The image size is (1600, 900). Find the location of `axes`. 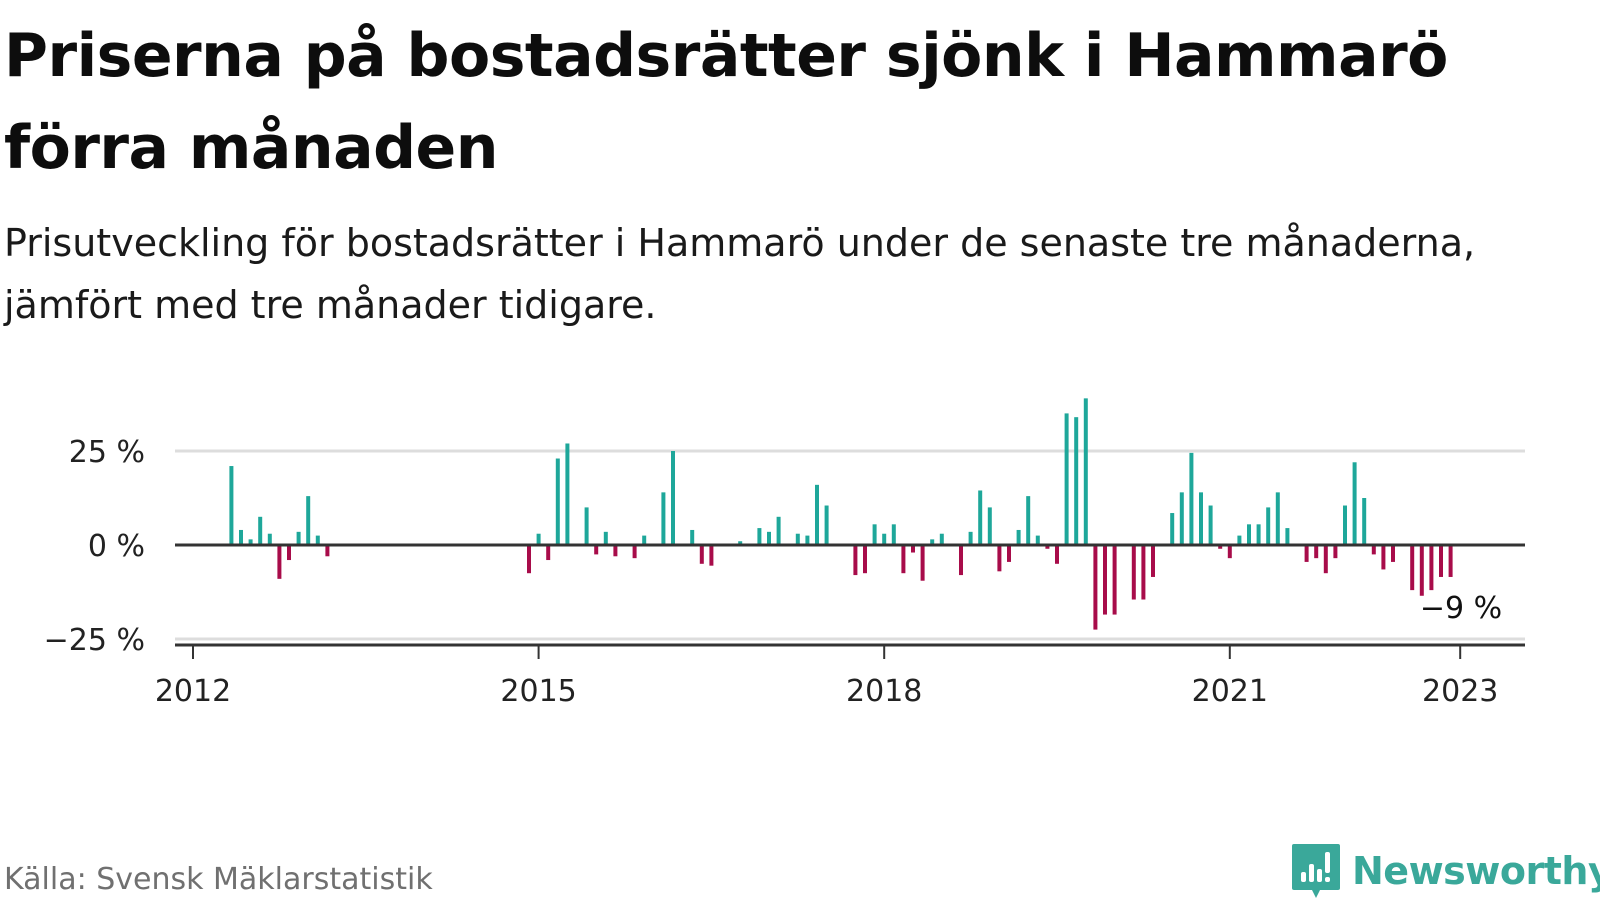

axes is located at coordinates (850, 601).